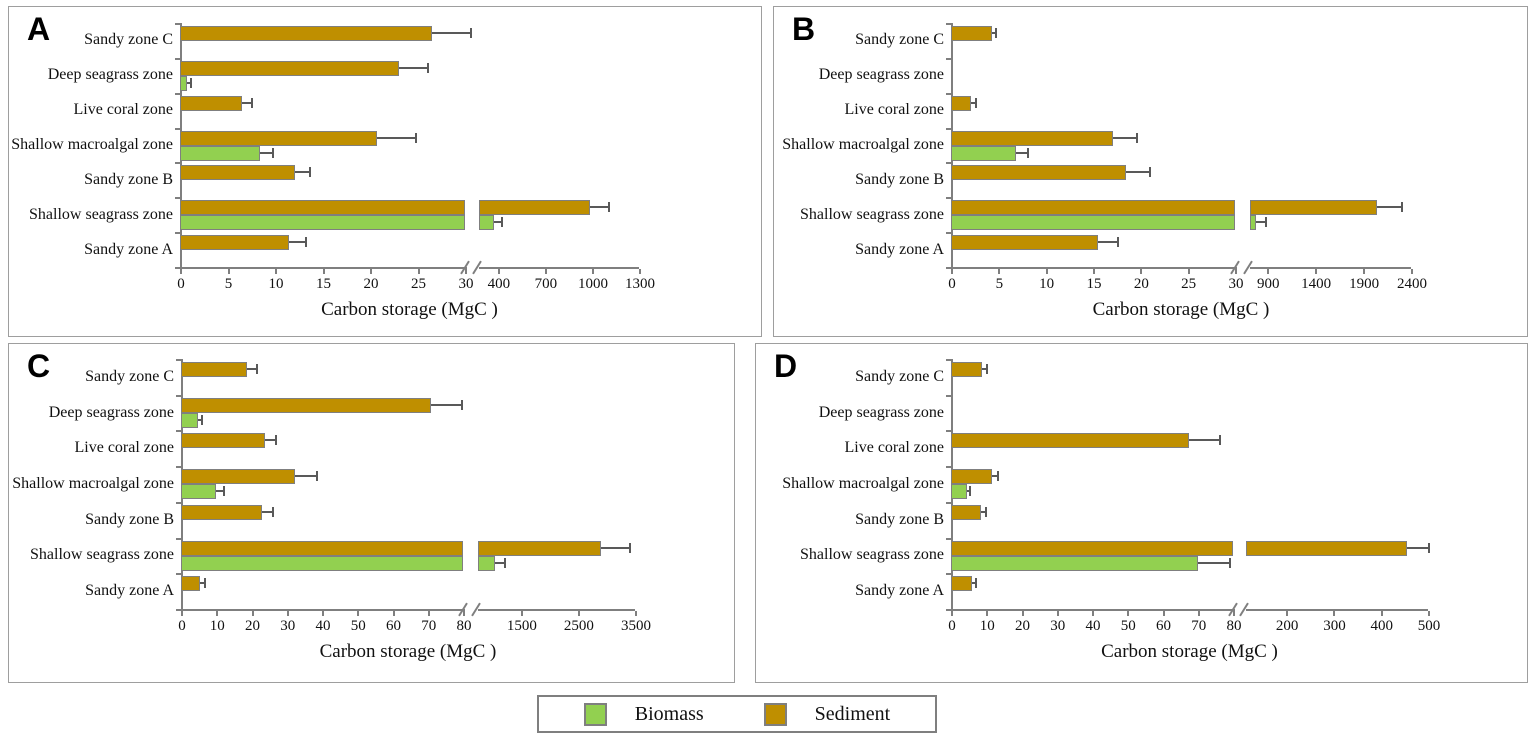 This screenshot has width=1535, height=737. Describe the element at coordinates (863, 483) in the screenshot. I see `category-label: Shallow macroalgal zone` at that location.